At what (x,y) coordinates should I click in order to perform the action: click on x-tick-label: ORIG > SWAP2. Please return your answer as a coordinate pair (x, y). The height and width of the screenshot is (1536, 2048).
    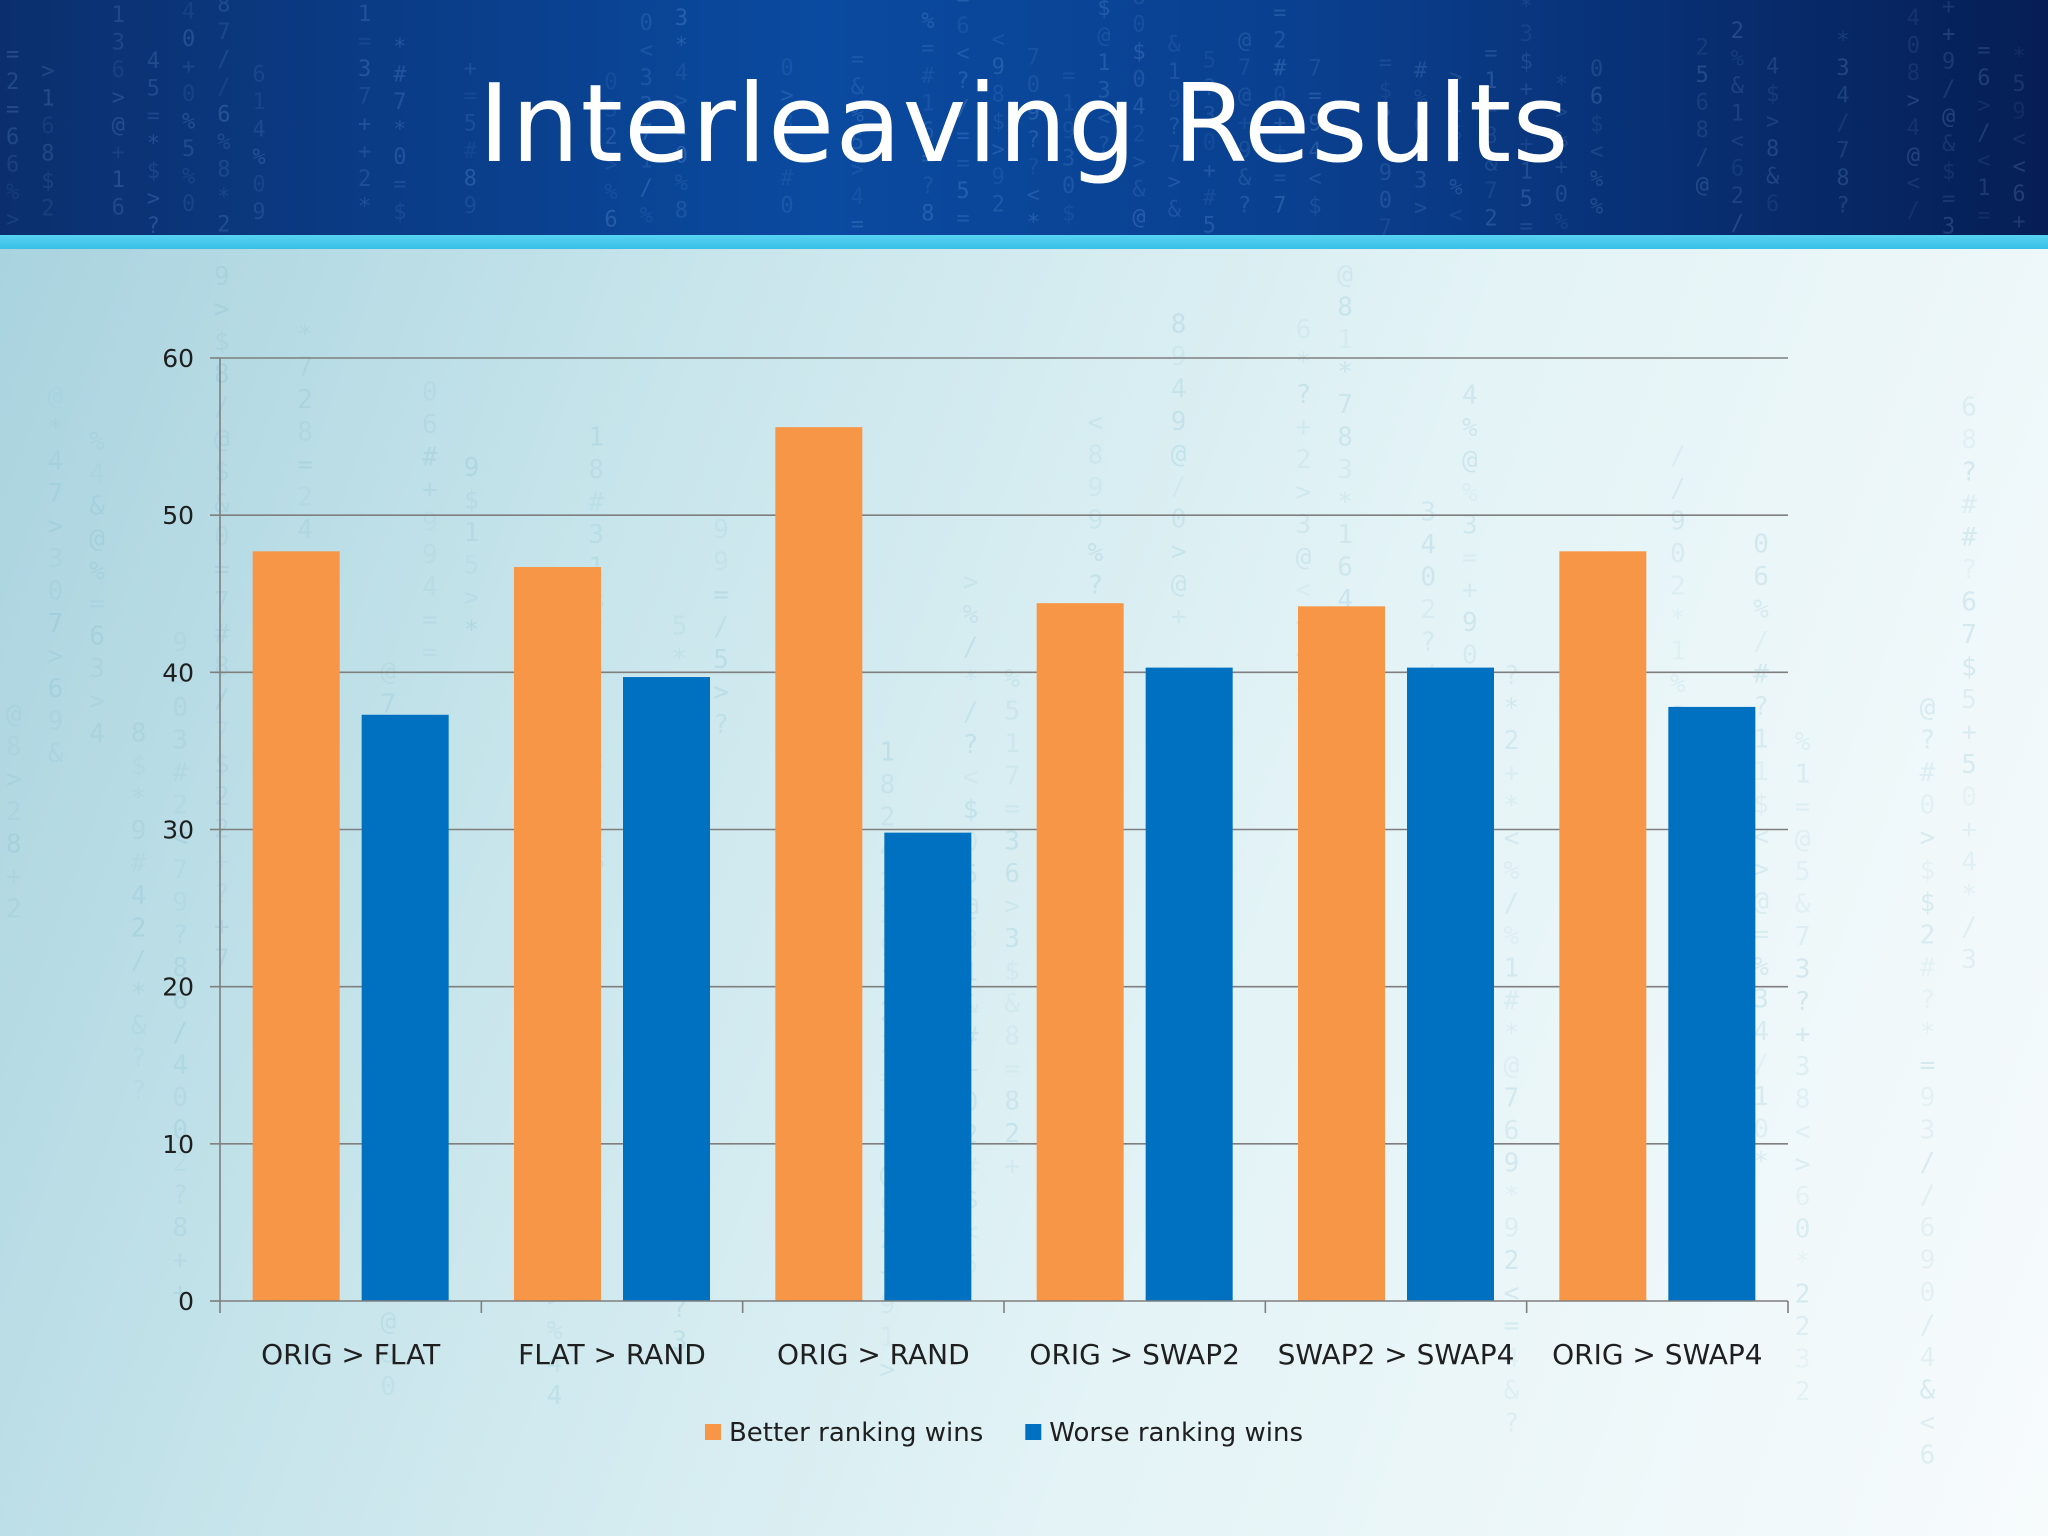
    Looking at the image, I should click on (1134, 1354).